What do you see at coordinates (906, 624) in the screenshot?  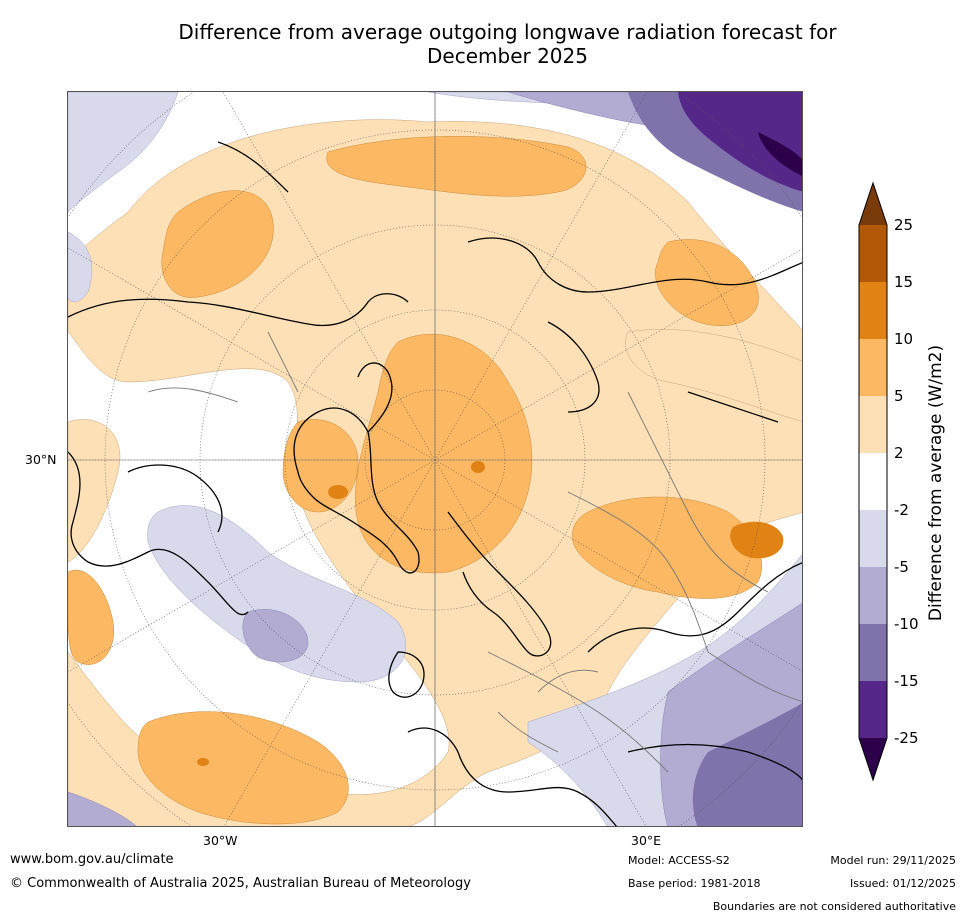 I see `colorbar-tick-label: -10` at bounding box center [906, 624].